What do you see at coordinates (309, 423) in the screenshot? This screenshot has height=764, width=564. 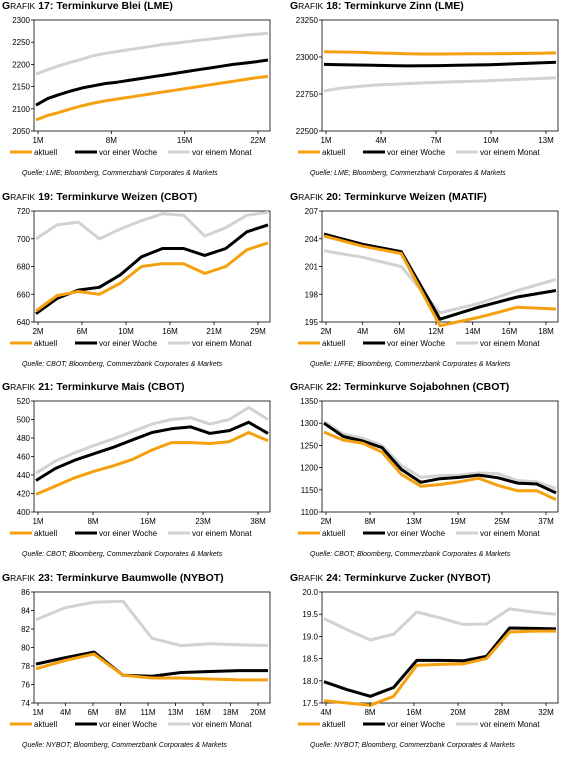 I see `y-tick-label: 1300` at bounding box center [309, 423].